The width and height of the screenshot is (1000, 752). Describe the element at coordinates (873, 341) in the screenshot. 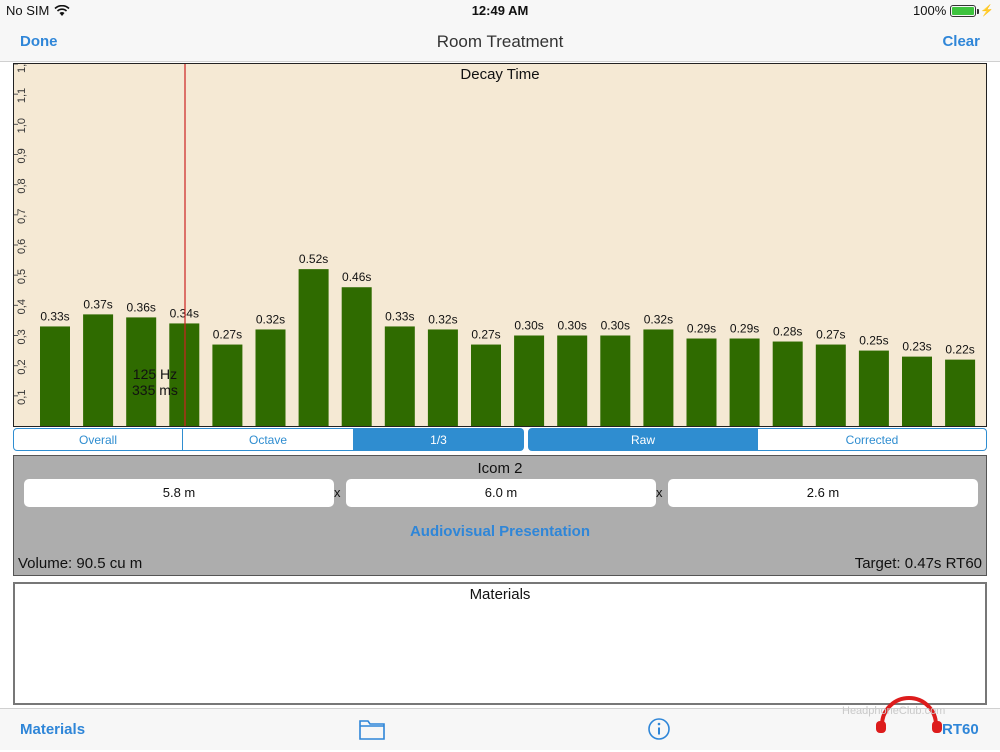

I see `bar-value-label: 0.25s` at that location.